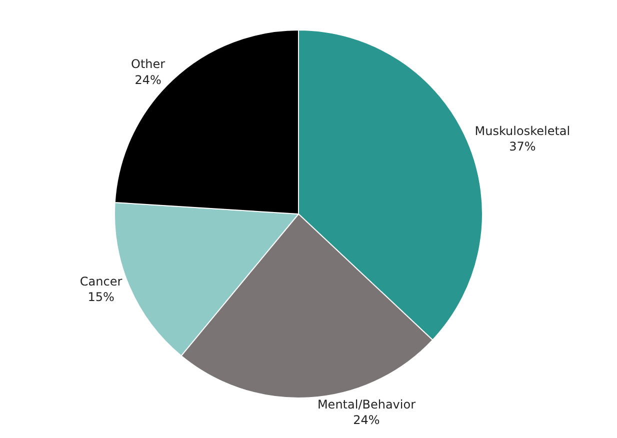  I want to click on slice-label: Mental/Behavior, so click(366, 405).